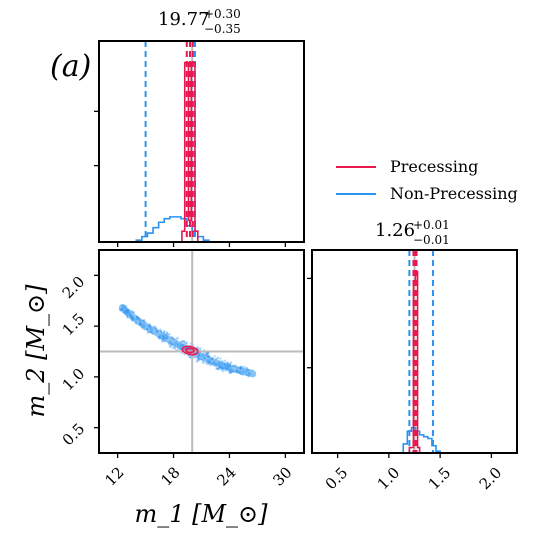 The height and width of the screenshot is (556, 556). What do you see at coordinates (74, 435) in the screenshot?
I see `y-tick-label: 0.5` at bounding box center [74, 435].